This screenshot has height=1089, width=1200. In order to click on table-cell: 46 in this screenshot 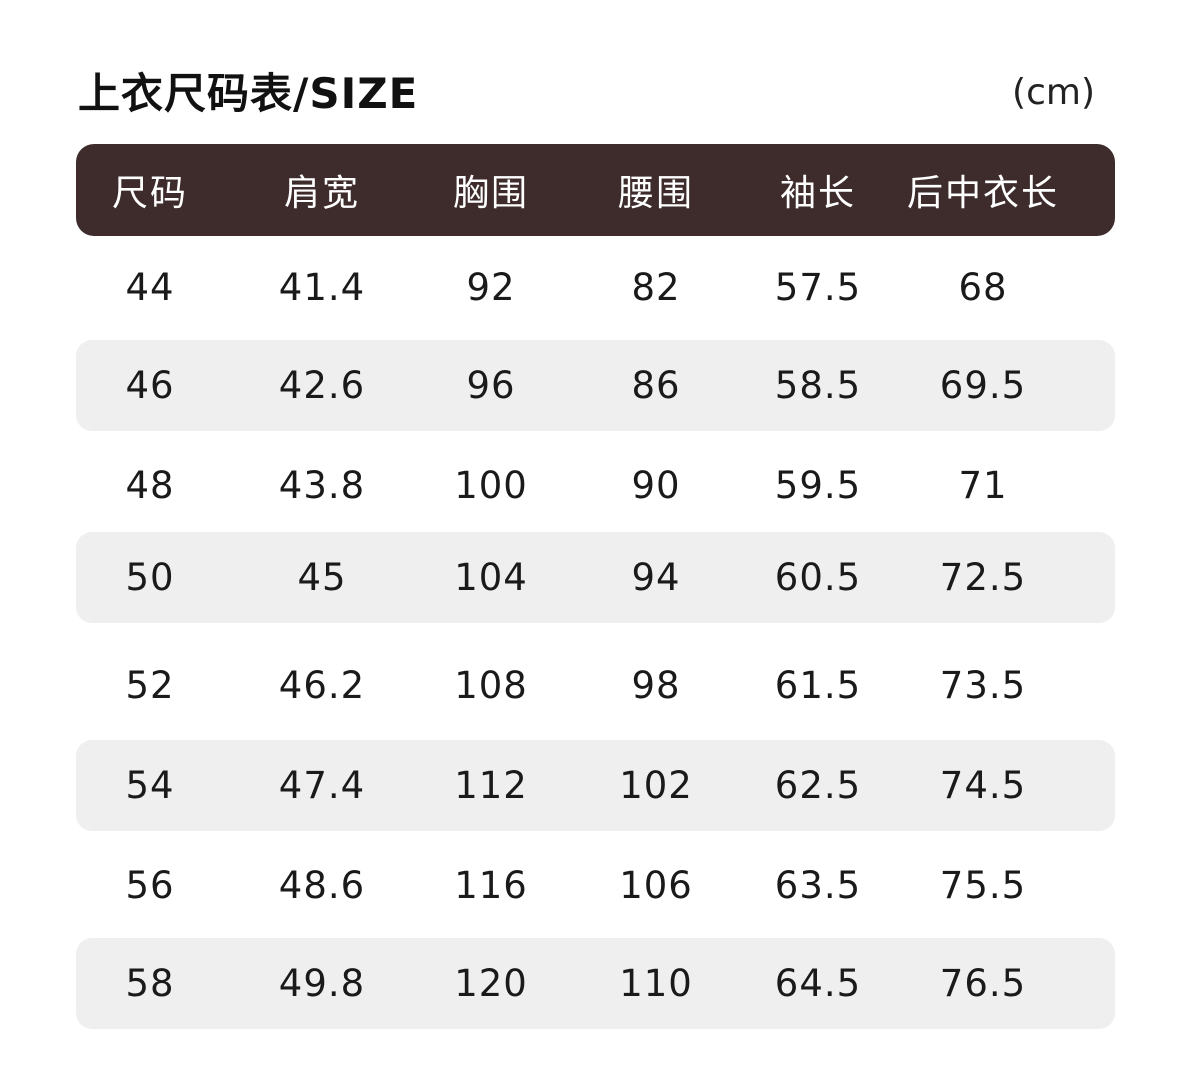, I will do `click(150, 385)`.